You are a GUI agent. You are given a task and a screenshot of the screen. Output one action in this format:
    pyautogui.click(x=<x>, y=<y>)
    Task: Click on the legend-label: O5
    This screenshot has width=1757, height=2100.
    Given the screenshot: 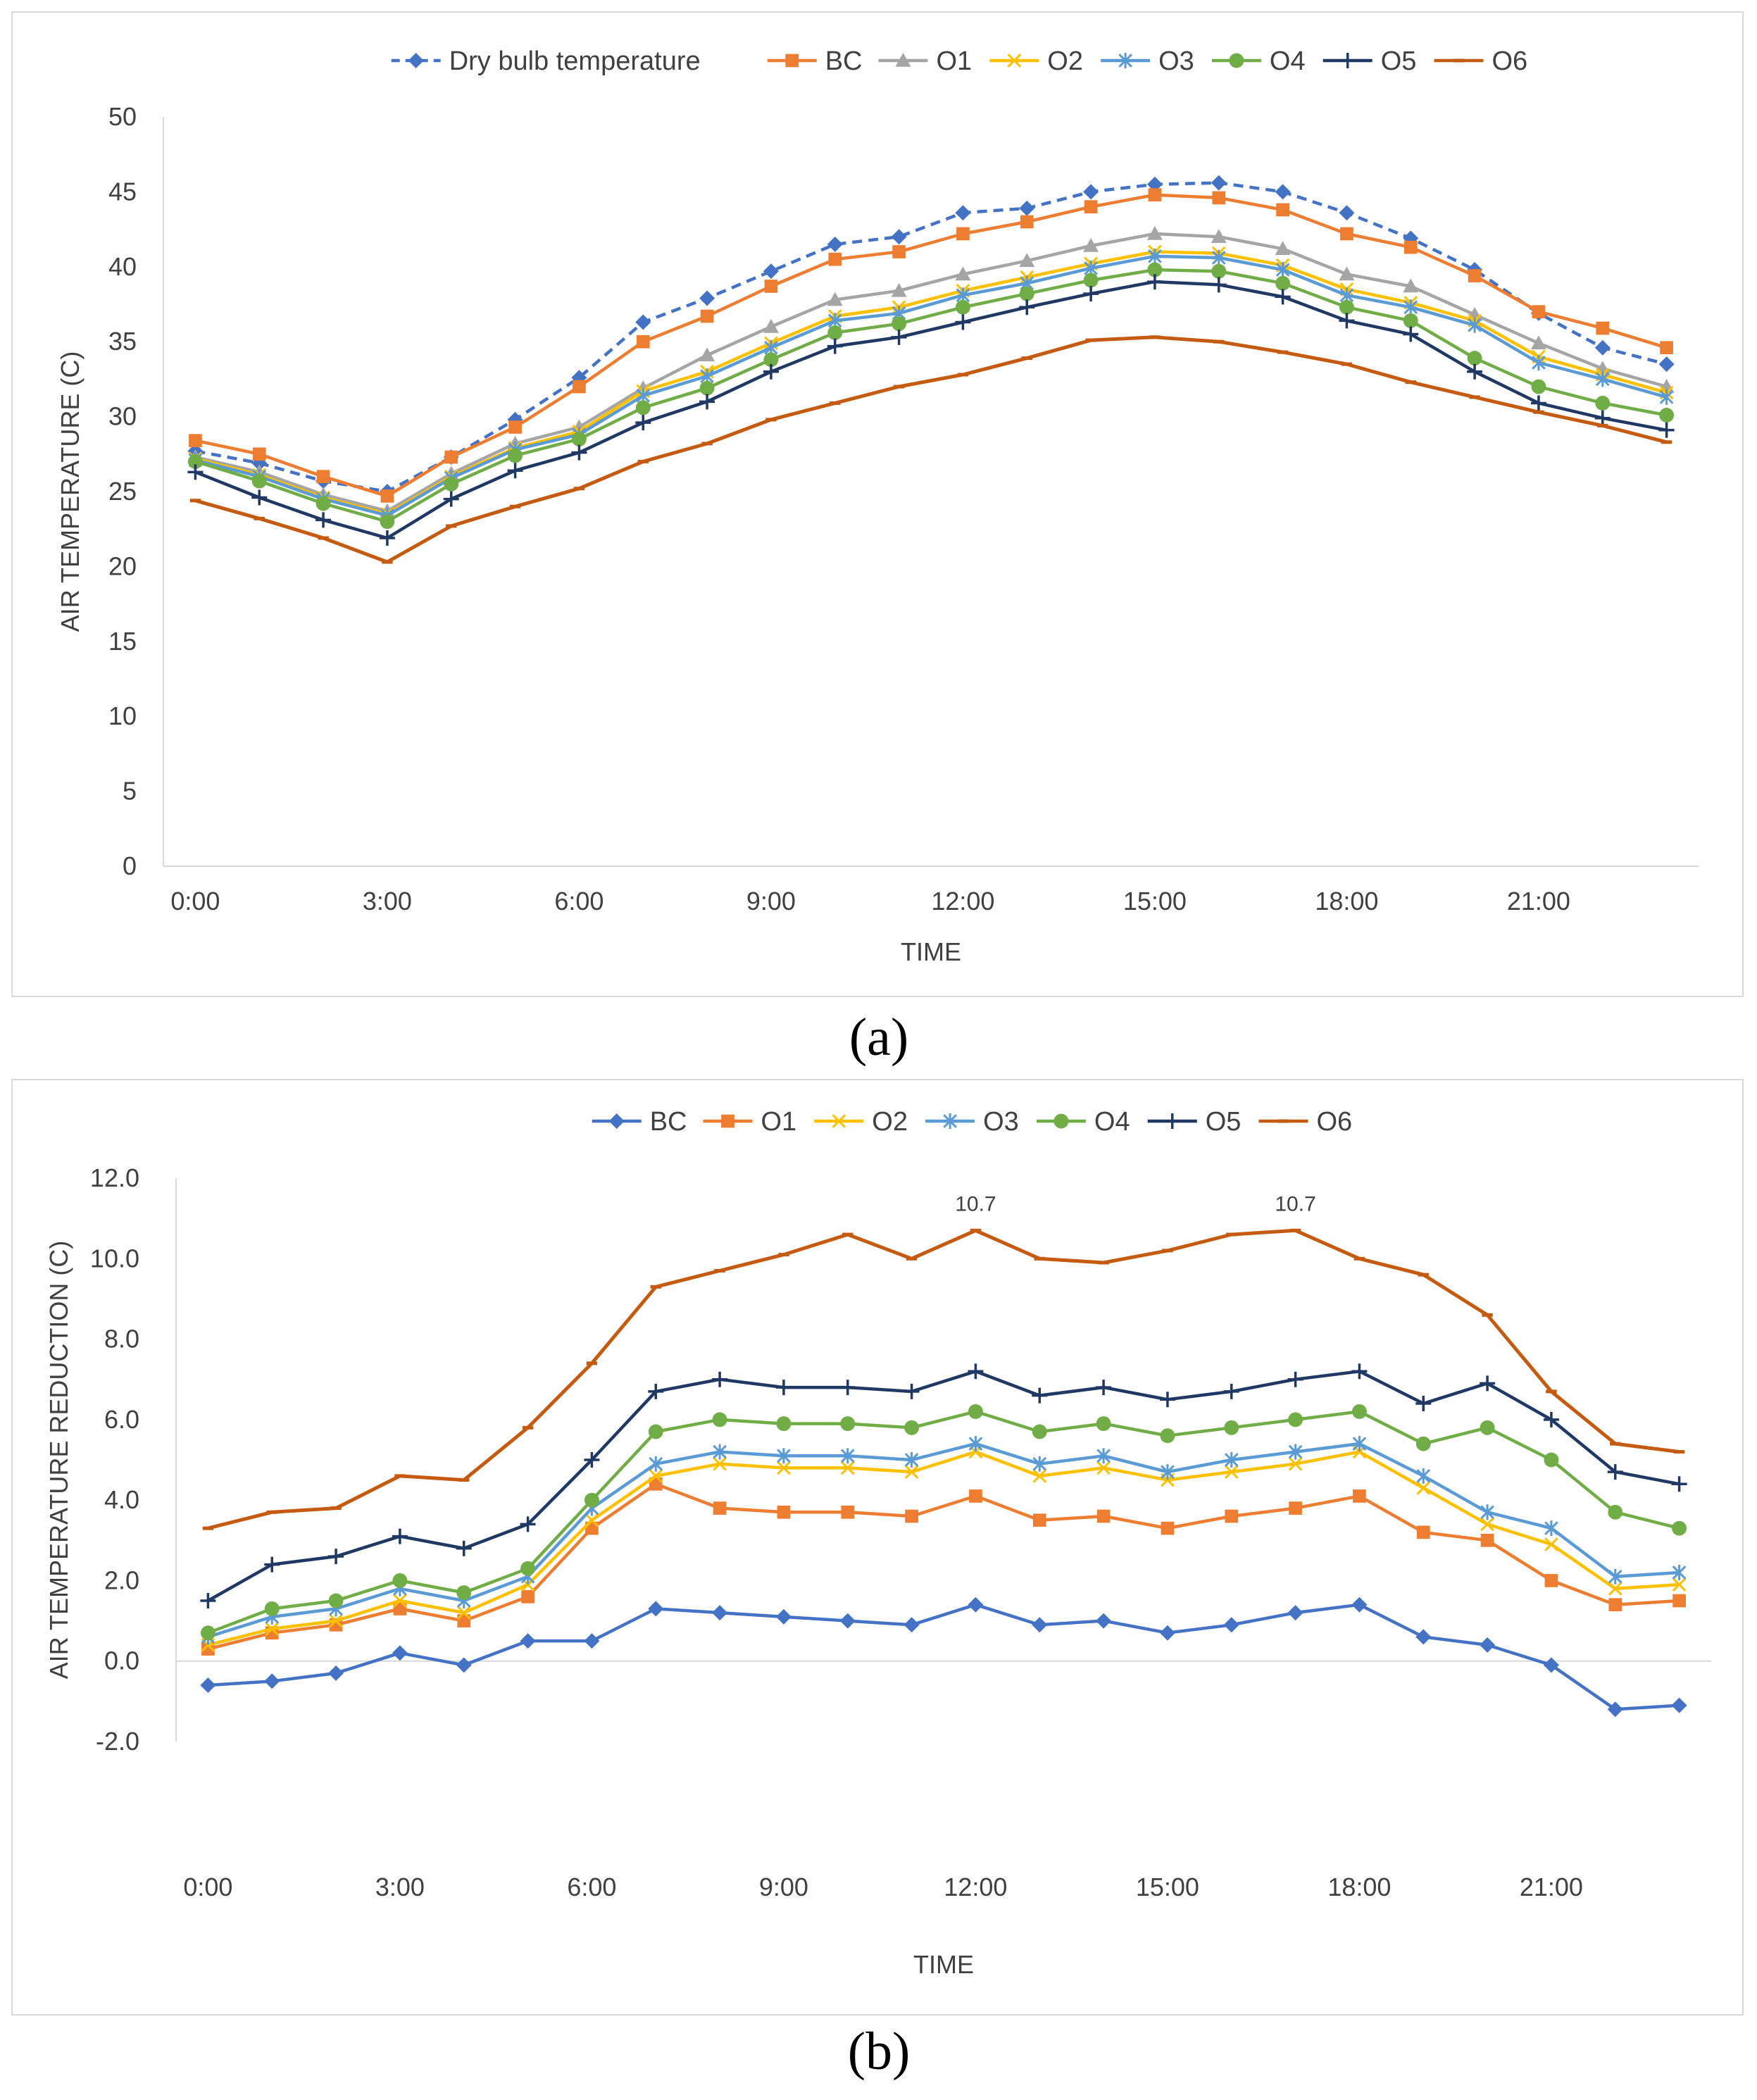 What is the action you would take?
    pyautogui.click(x=1399, y=61)
    